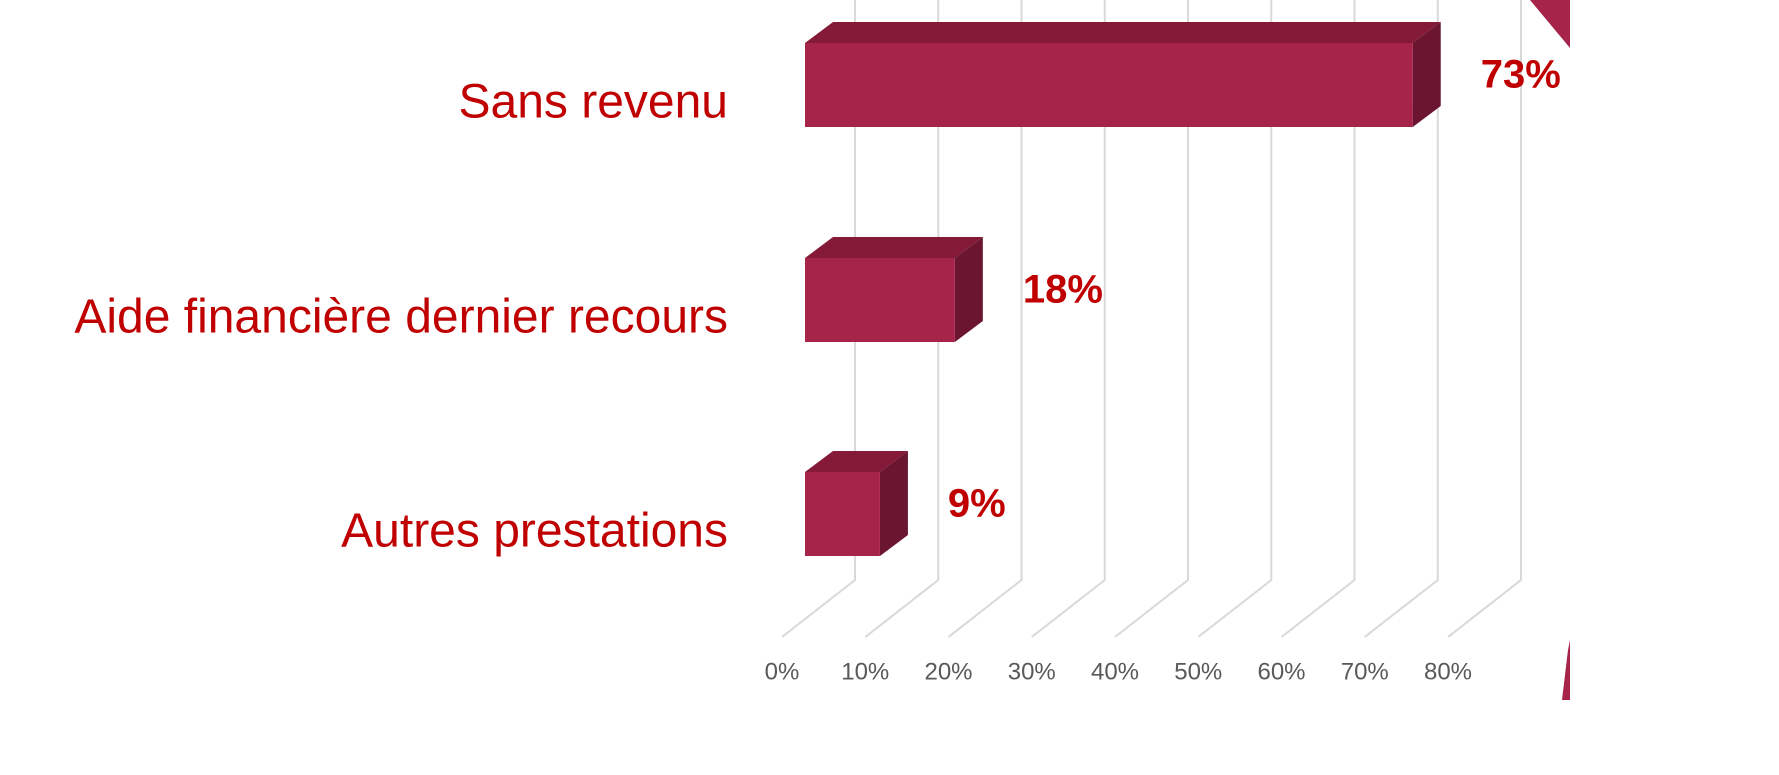 This screenshot has width=1779, height=775. Describe the element at coordinates (1198, 671) in the screenshot. I see `x-tick-label: 50%` at that location.